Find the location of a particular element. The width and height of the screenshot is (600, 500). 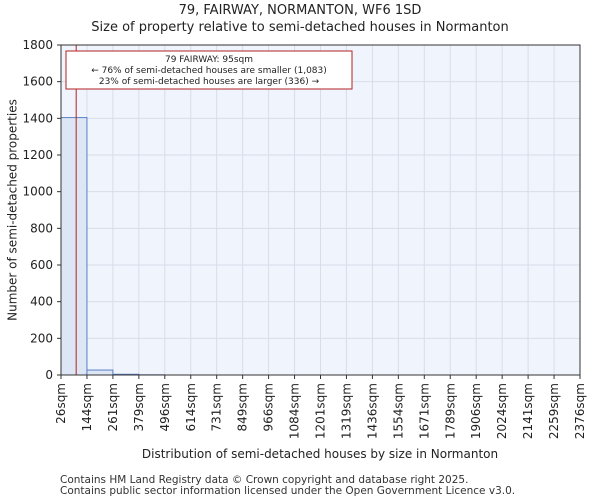

x-tick-label: 1084sqm is located at coordinates (295, 411).